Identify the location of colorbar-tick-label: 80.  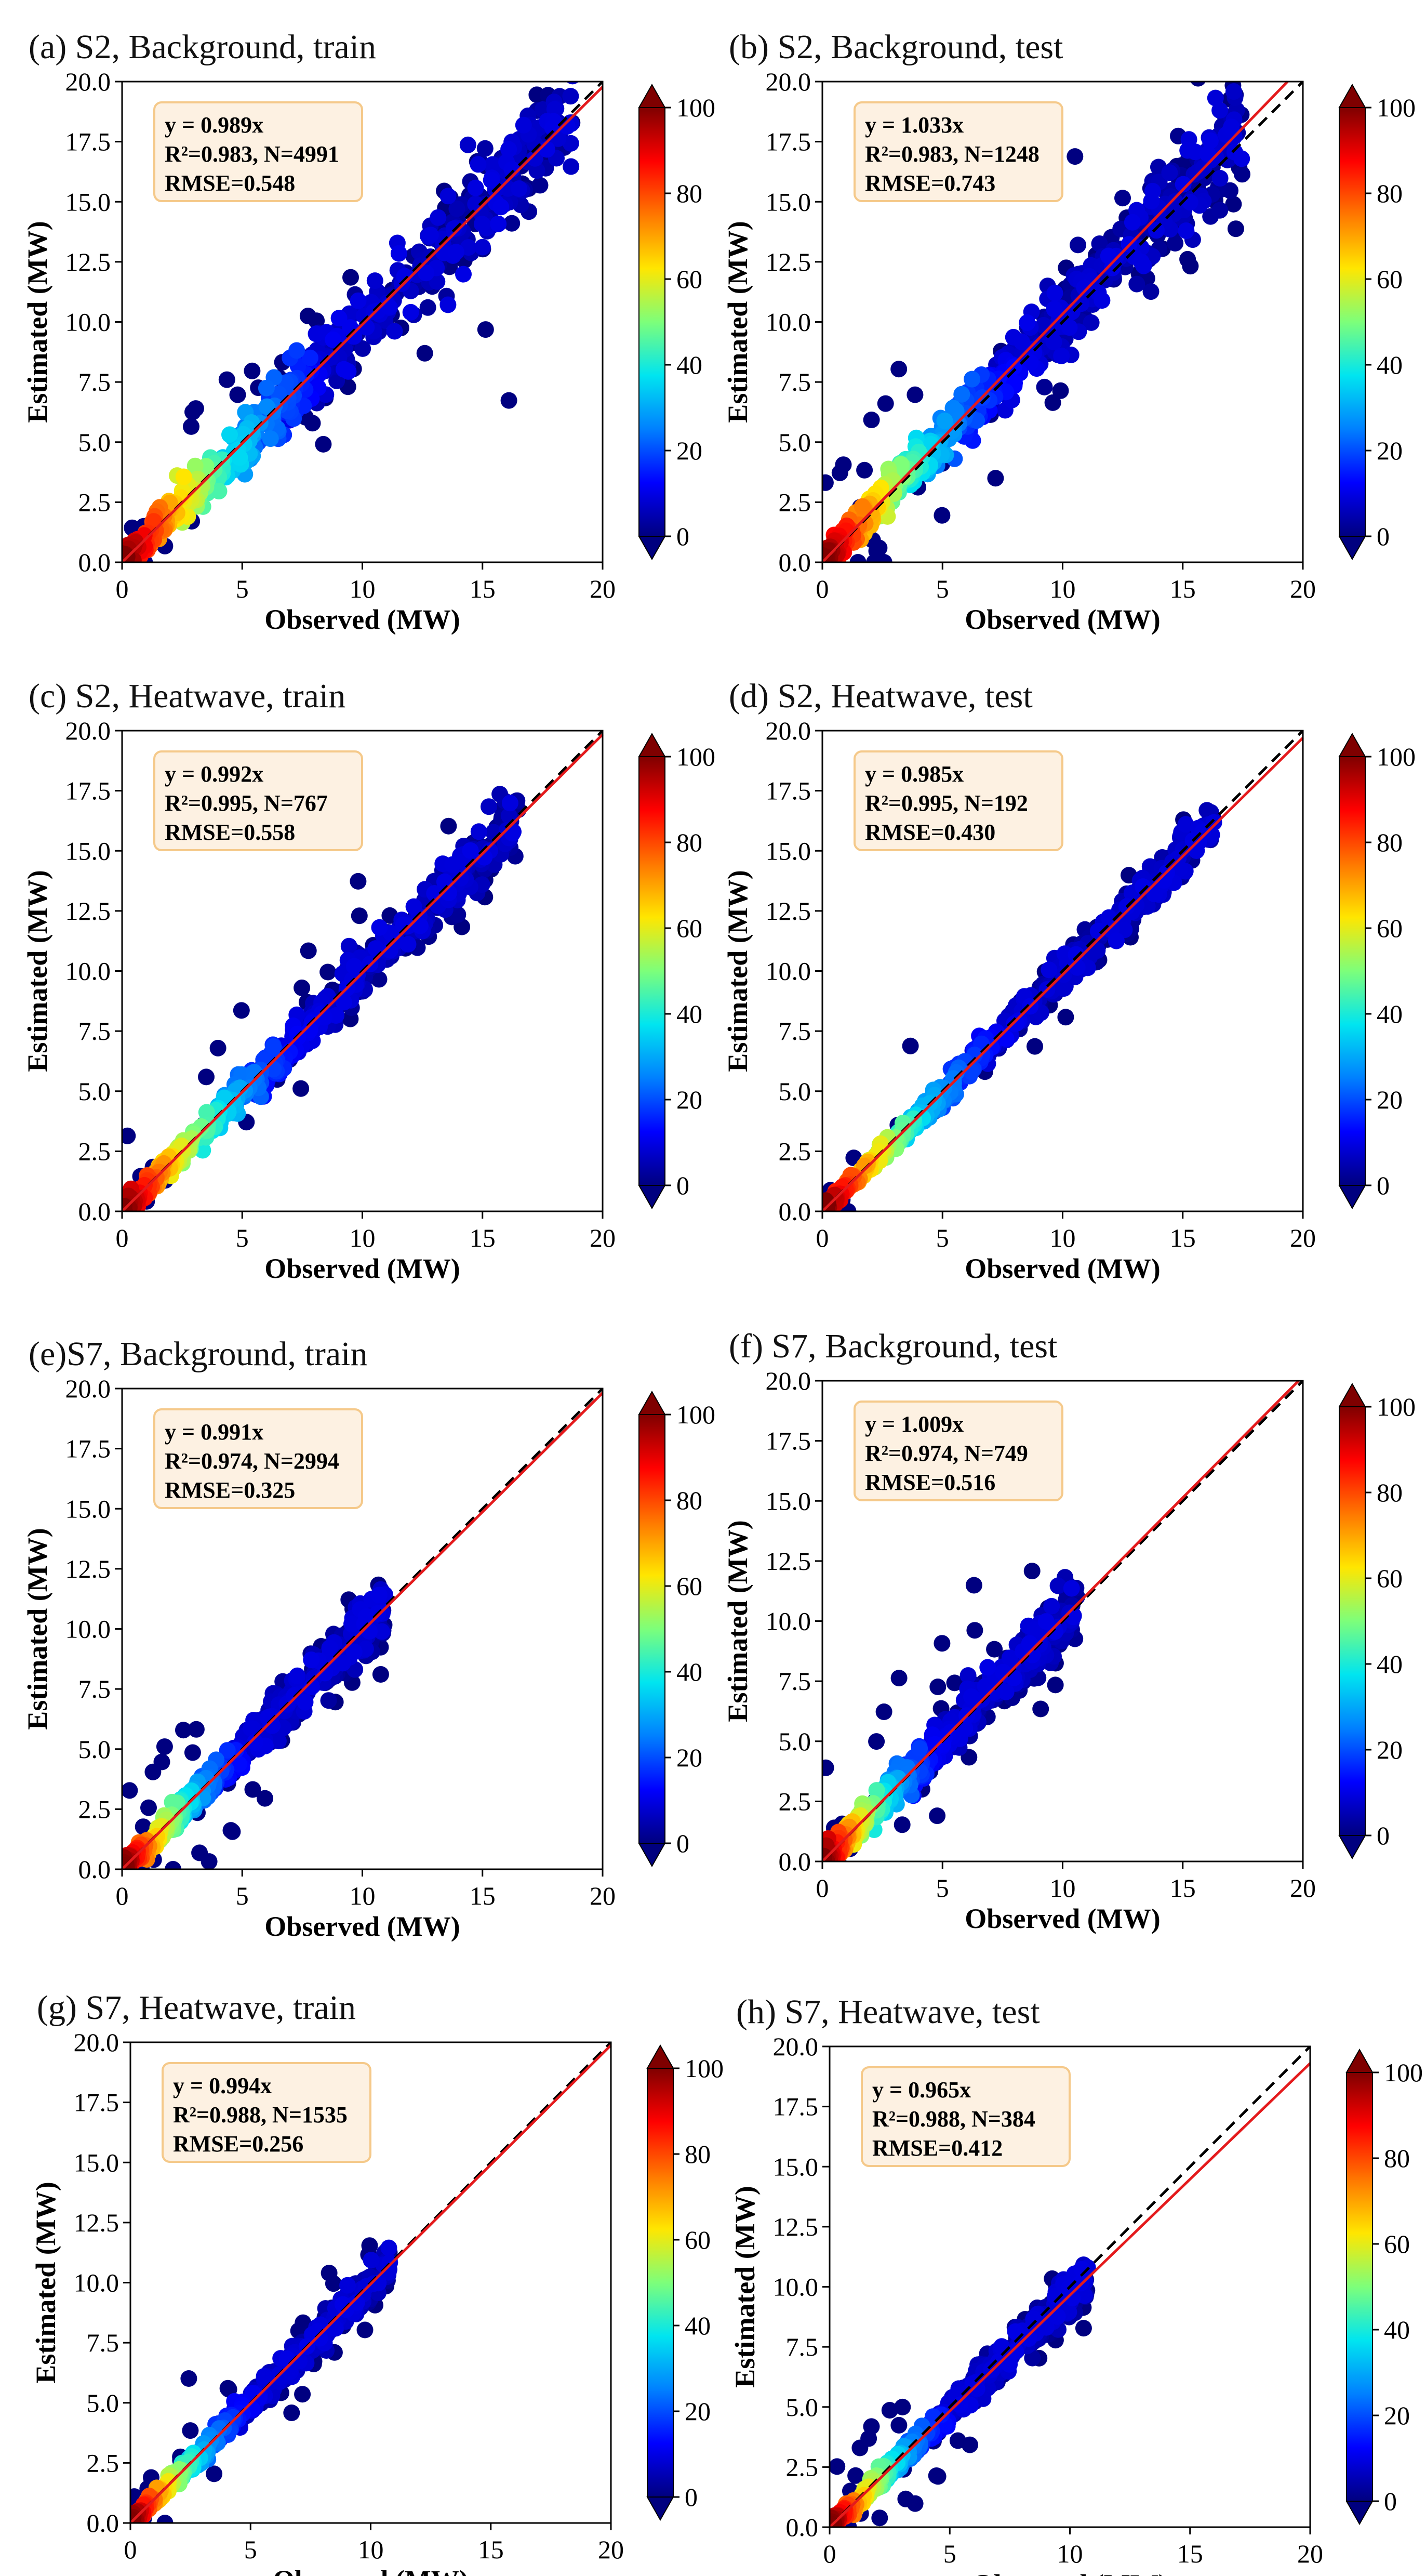
(1390, 1492).